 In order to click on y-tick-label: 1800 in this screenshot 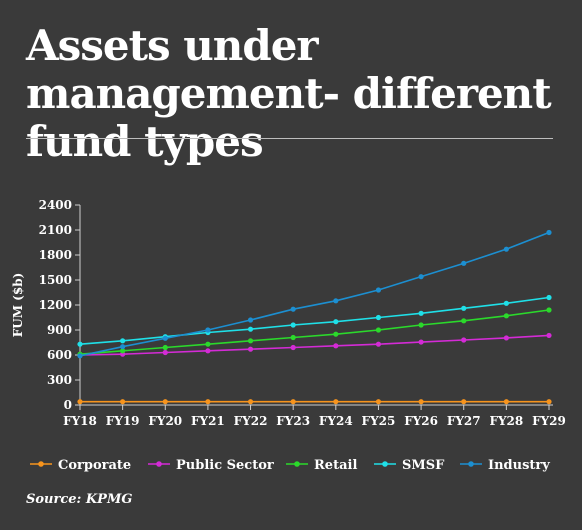, I will do `click(55, 255)`.